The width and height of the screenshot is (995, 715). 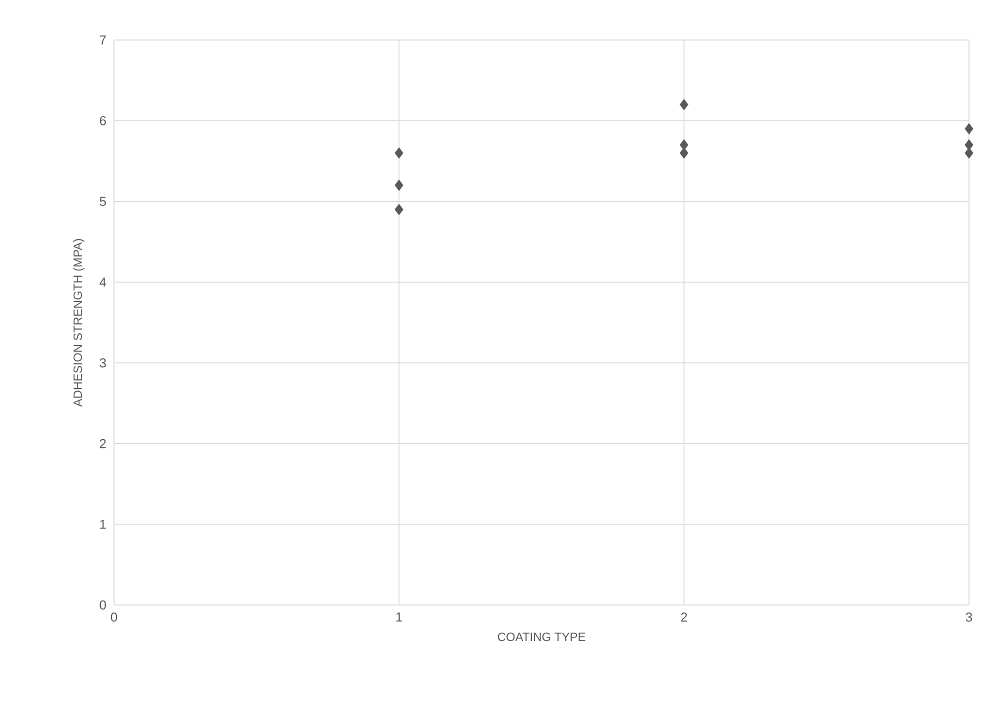 What do you see at coordinates (399, 617) in the screenshot?
I see `x-tick-label: 1` at bounding box center [399, 617].